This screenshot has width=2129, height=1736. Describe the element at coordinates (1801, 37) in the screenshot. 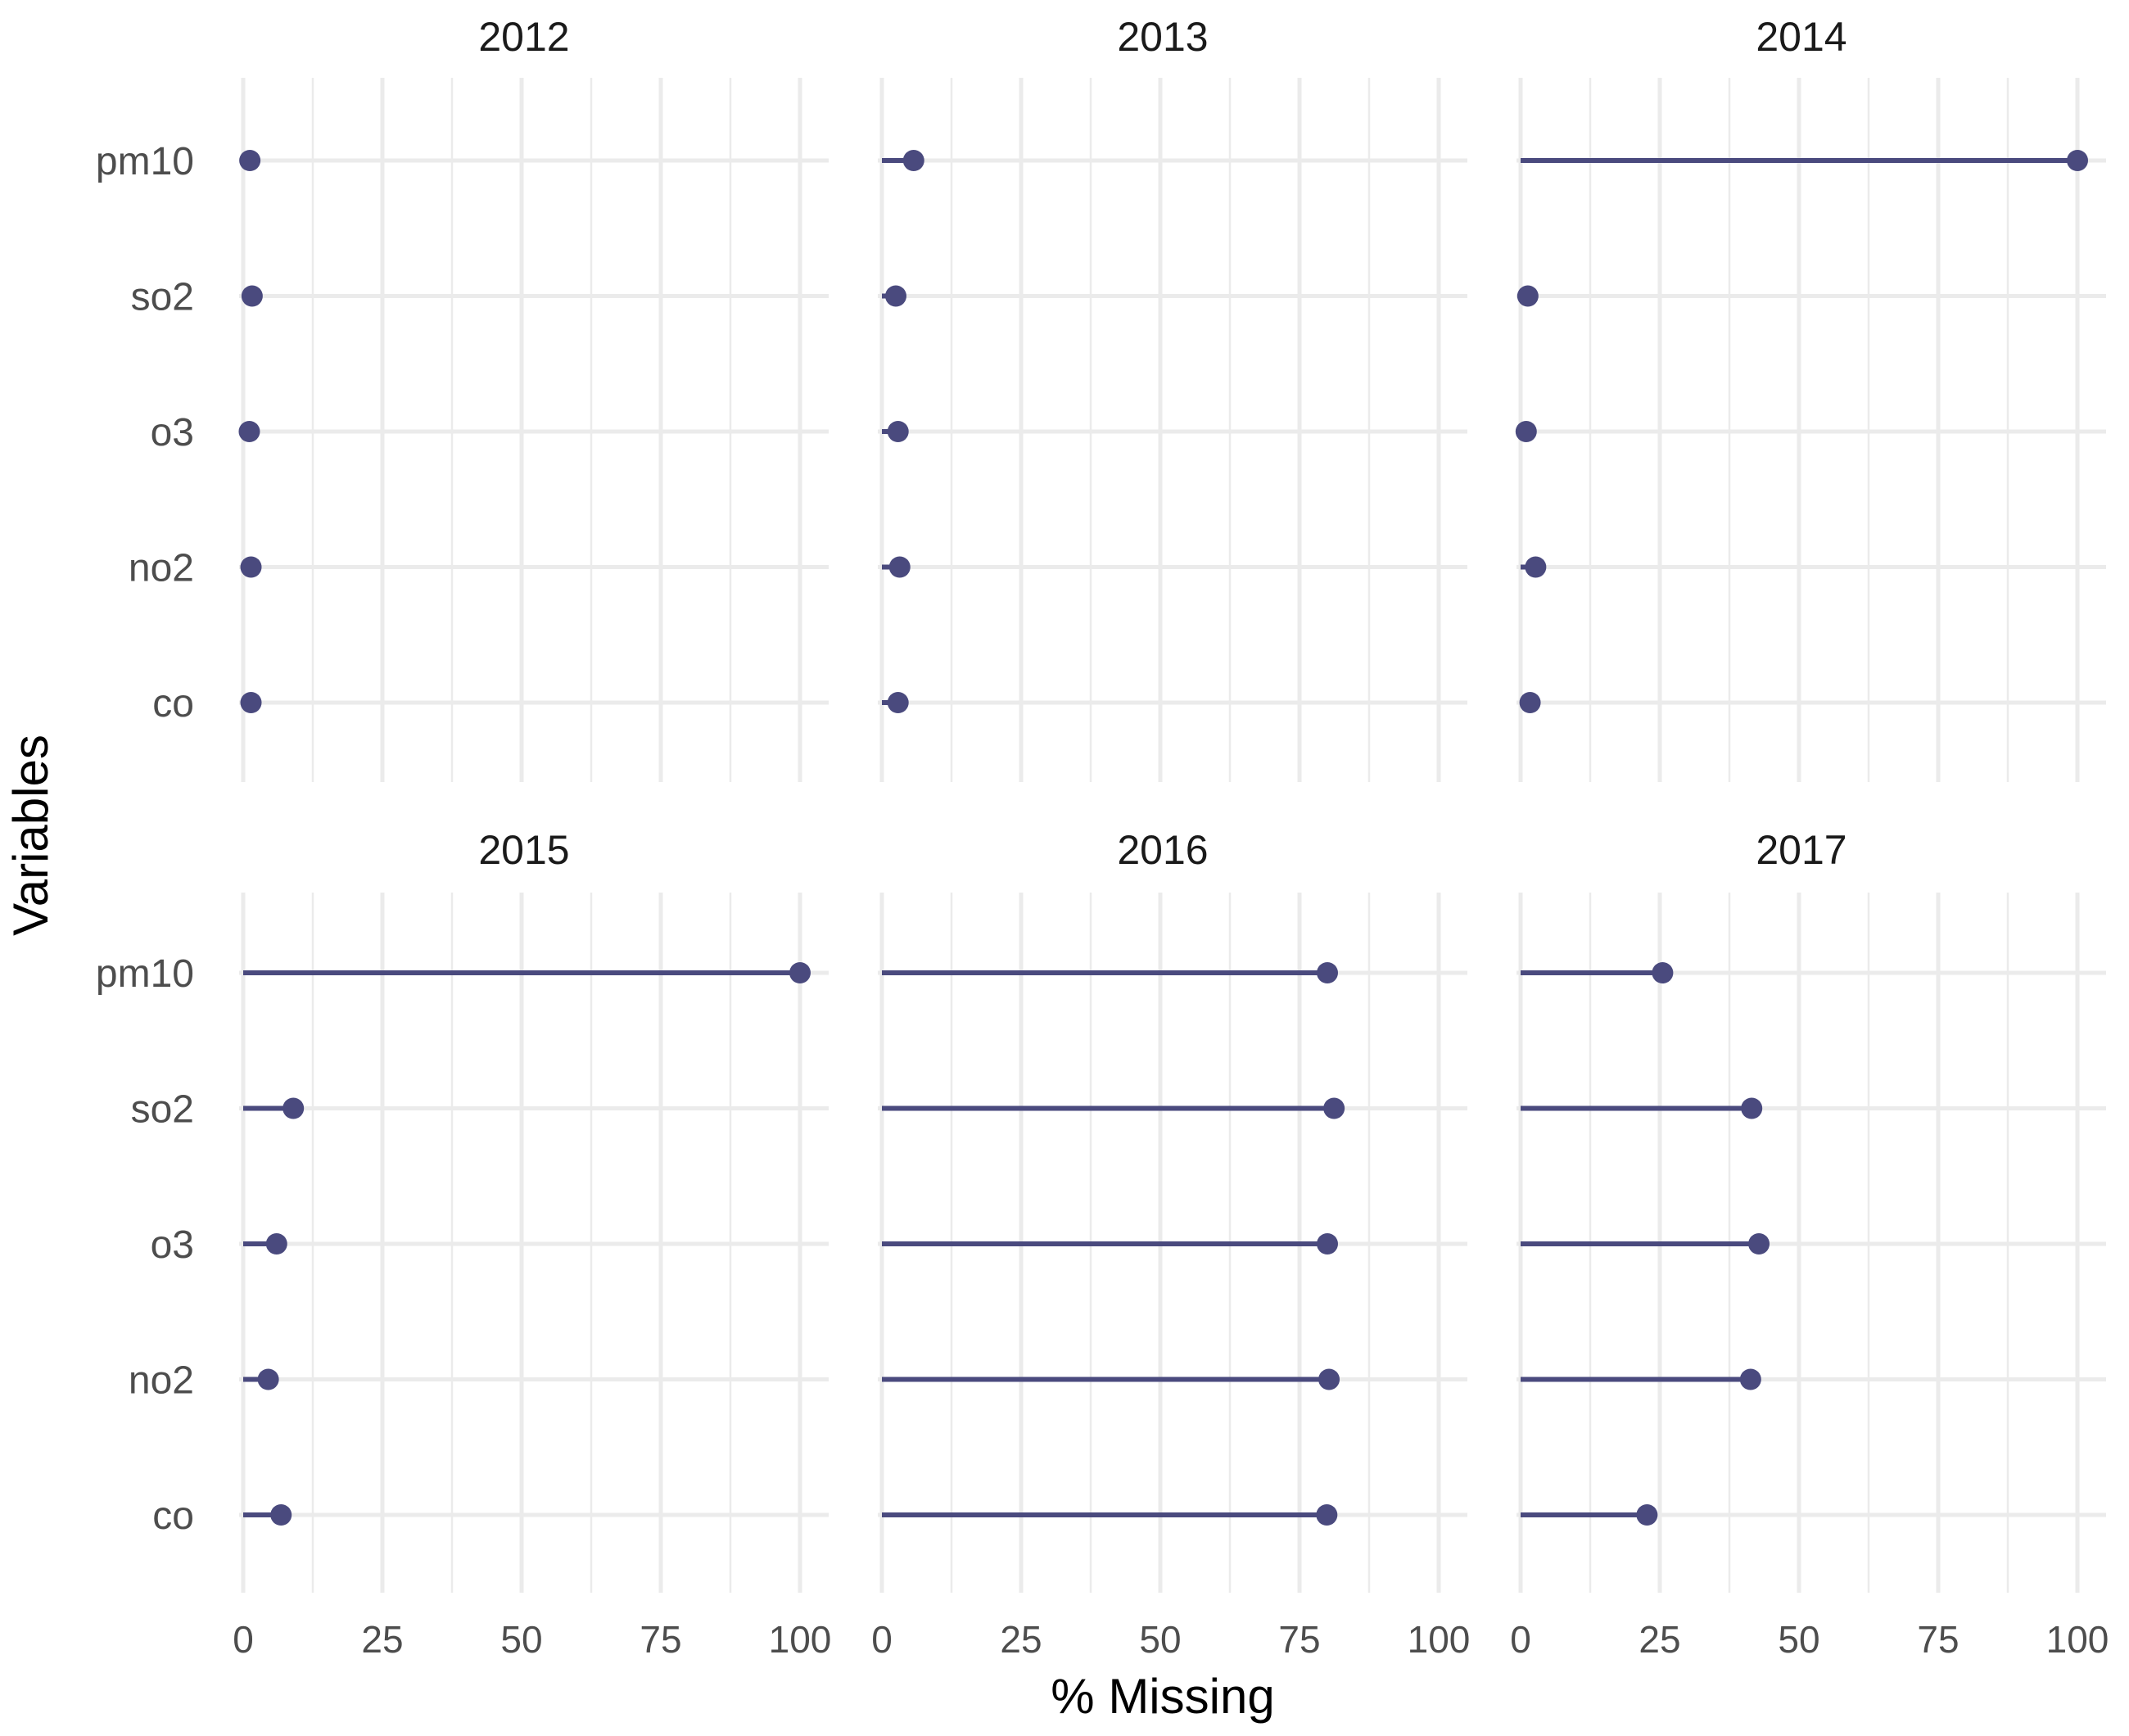

I see `panel-title: 2014` at that location.